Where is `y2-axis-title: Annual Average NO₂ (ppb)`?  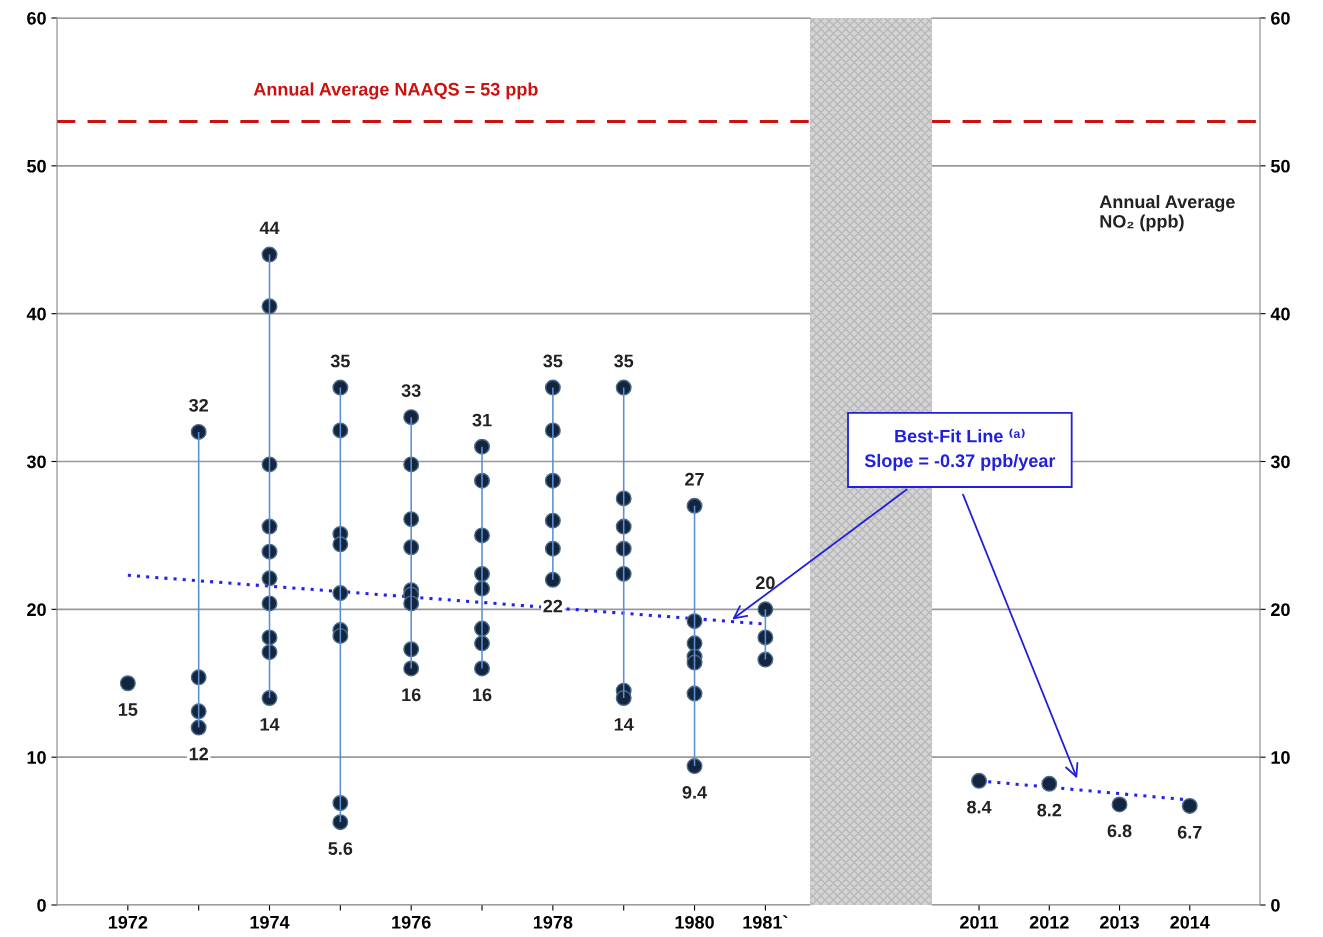 y2-axis-title: Annual Average NO₂ (ppb) is located at coordinates (1167, 213).